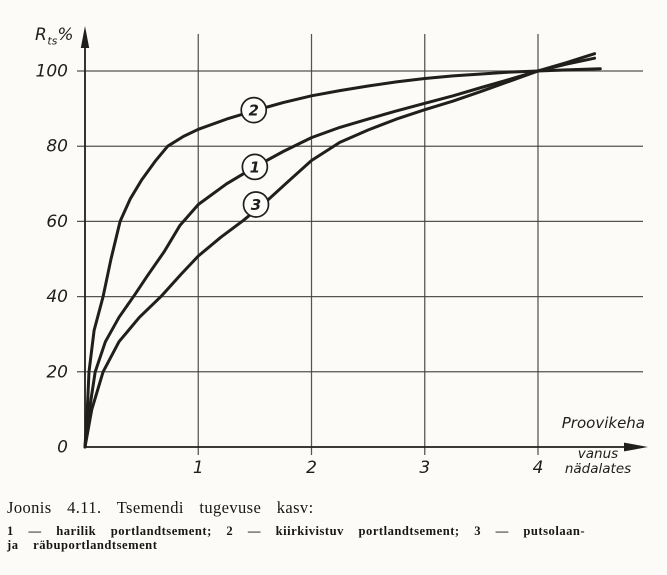  I want to click on y-tick-label: 0, so click(62, 448).